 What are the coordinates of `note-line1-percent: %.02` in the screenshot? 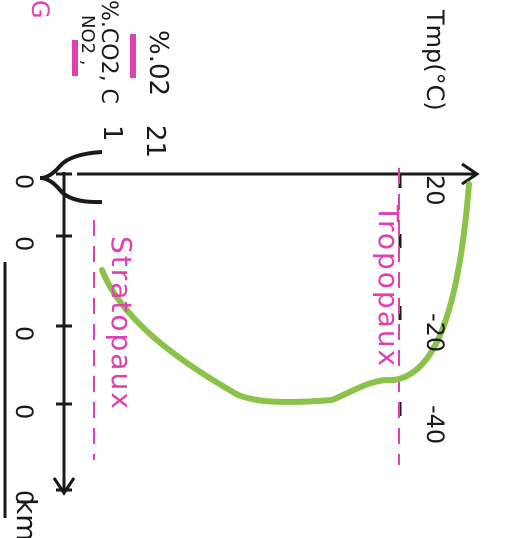 It's located at (158, 63).